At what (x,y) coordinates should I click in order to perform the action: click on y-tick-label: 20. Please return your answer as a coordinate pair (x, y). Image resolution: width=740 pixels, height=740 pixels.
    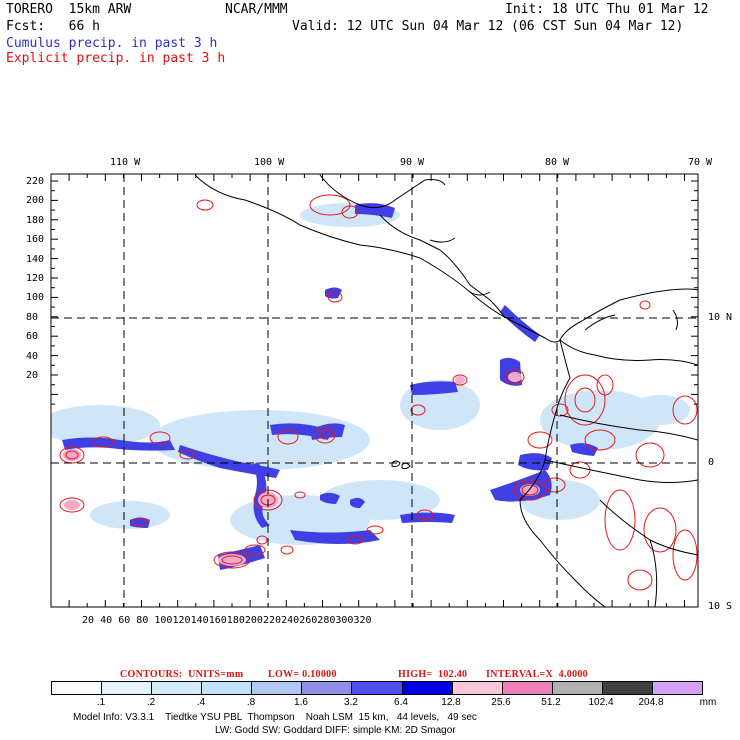
    Looking at the image, I should click on (32, 375).